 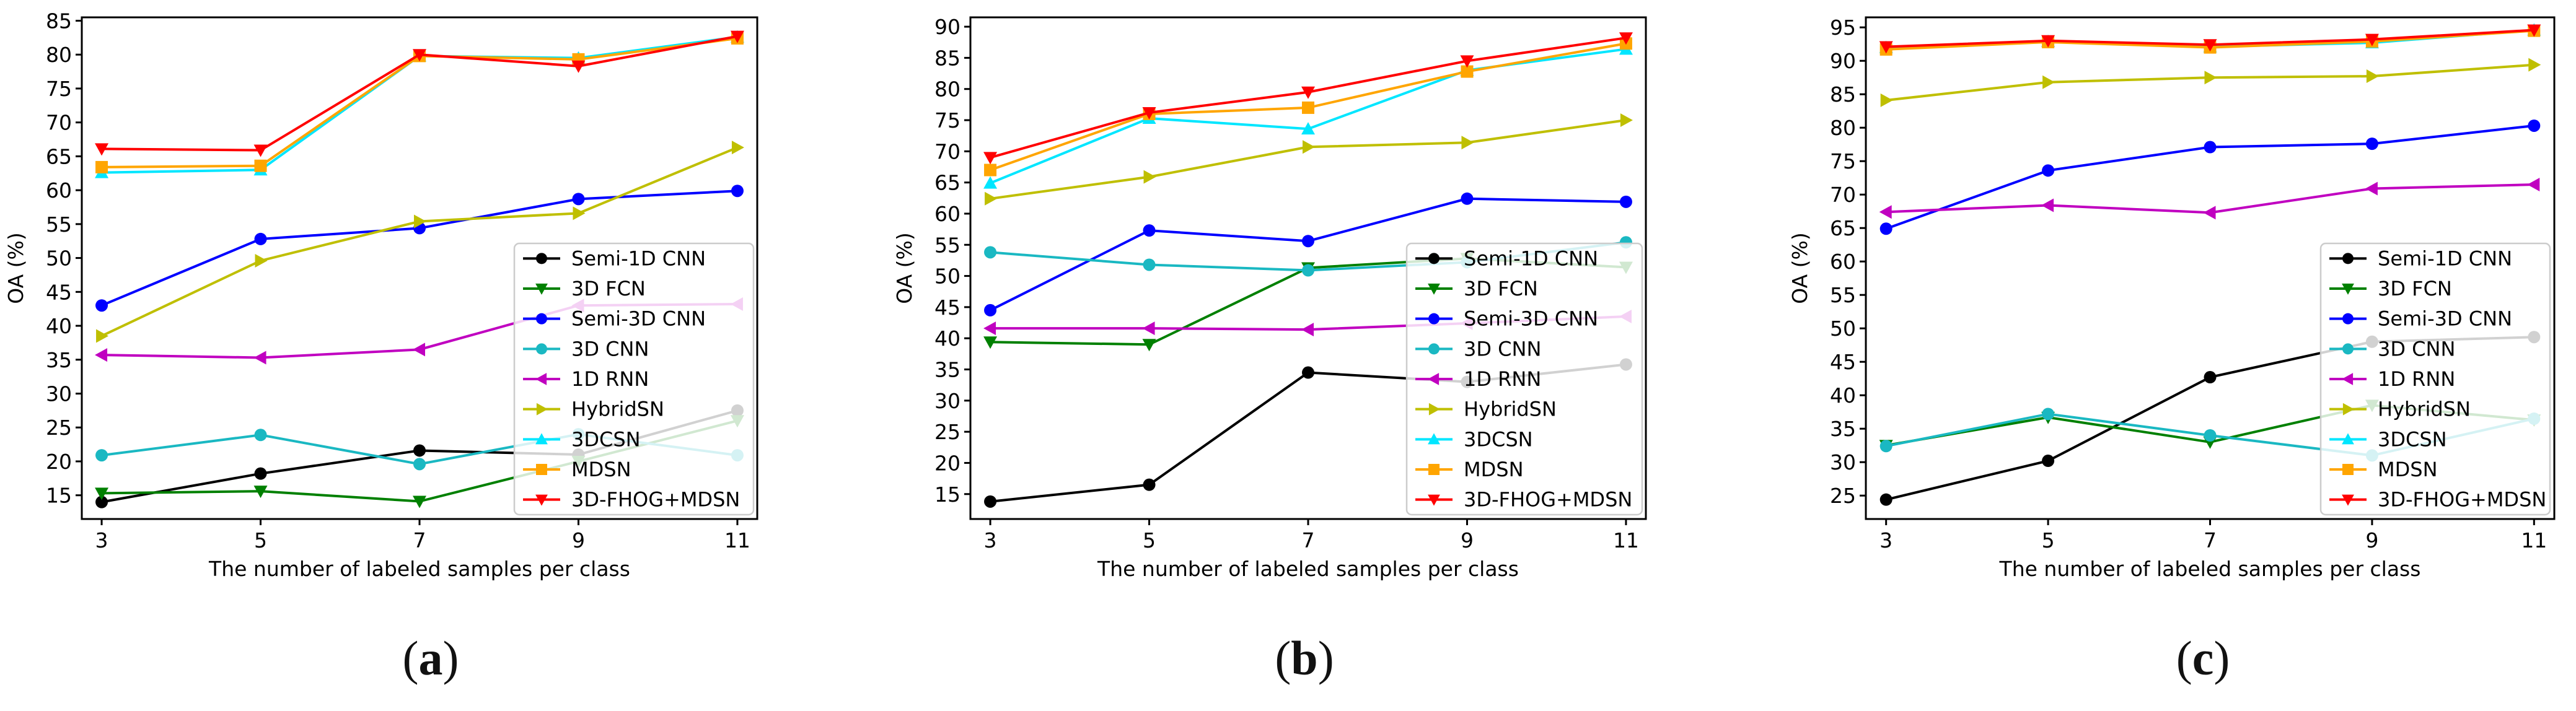 I want to click on y-tick-label: 60, so click(x=948, y=214).